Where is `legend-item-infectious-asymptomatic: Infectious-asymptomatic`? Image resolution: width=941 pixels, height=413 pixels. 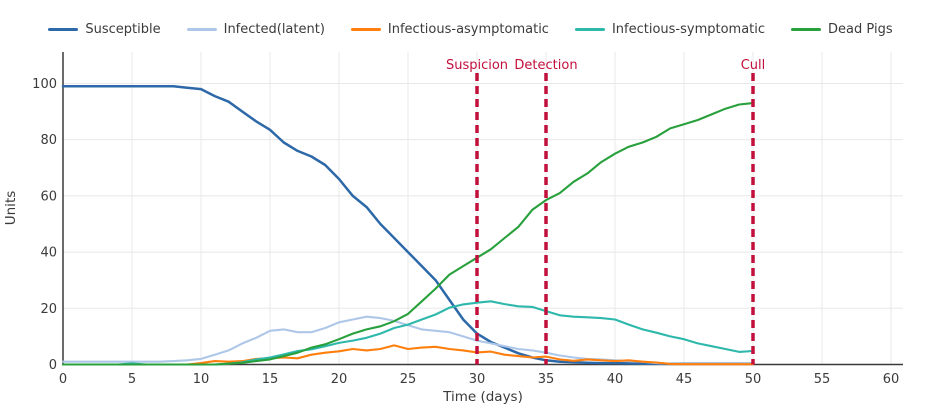 legend-item-infectious-asymptomatic: Infectious-asymptomatic is located at coordinates (449, 29).